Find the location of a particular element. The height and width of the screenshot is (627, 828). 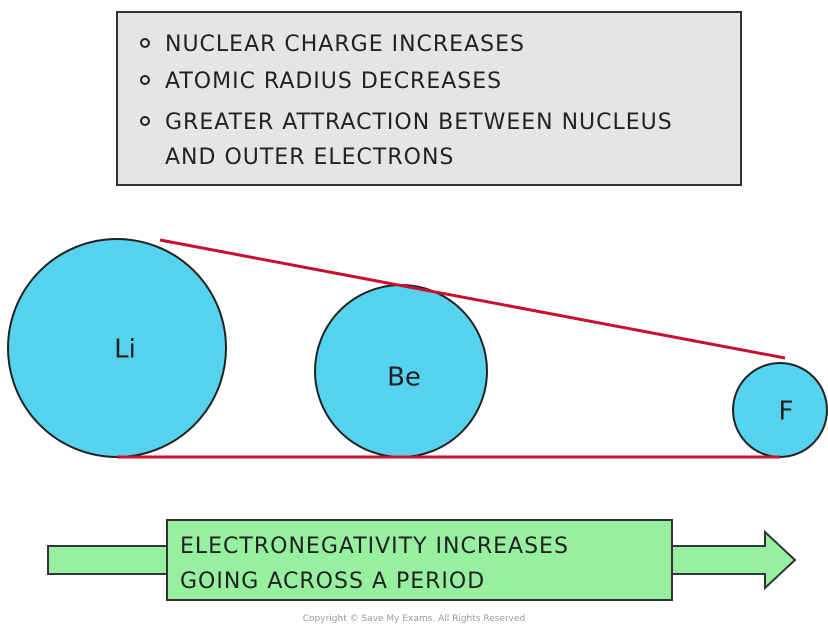

atom-label: F is located at coordinates (786, 412).